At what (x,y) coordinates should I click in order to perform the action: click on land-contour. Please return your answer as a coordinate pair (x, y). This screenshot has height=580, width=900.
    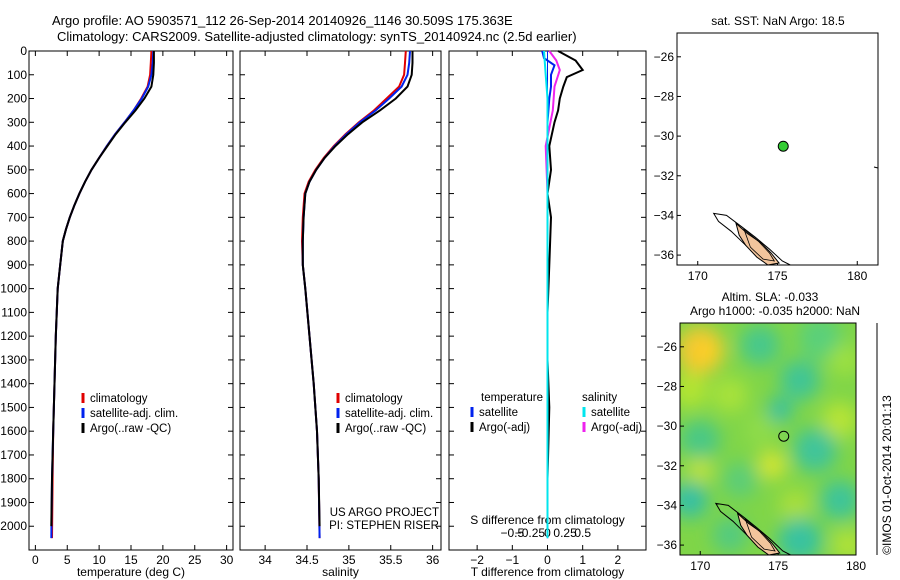
    Looking at the image, I should click on (759, 245).